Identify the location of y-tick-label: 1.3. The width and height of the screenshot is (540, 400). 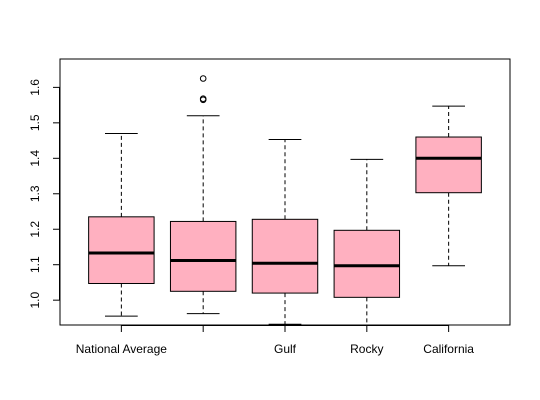
(35, 193).